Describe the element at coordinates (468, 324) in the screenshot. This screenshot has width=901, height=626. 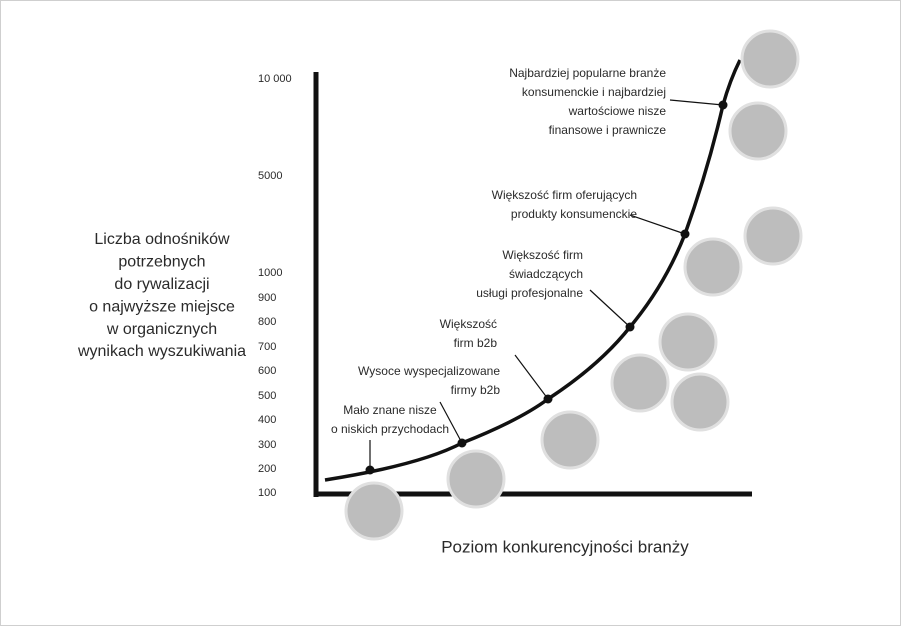
I see `annotation: Większość` at that location.